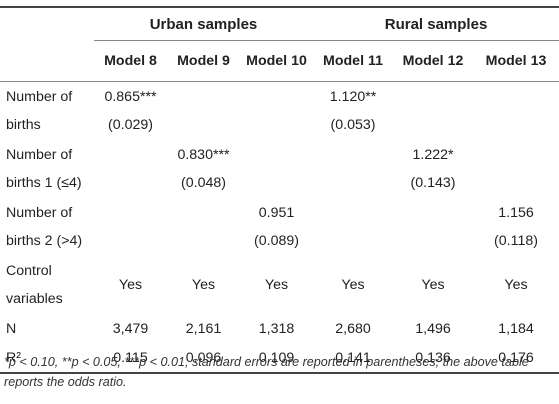 This screenshot has height=404, width=559. What do you see at coordinates (516, 61) in the screenshot?
I see `model-header: Model 13` at bounding box center [516, 61].